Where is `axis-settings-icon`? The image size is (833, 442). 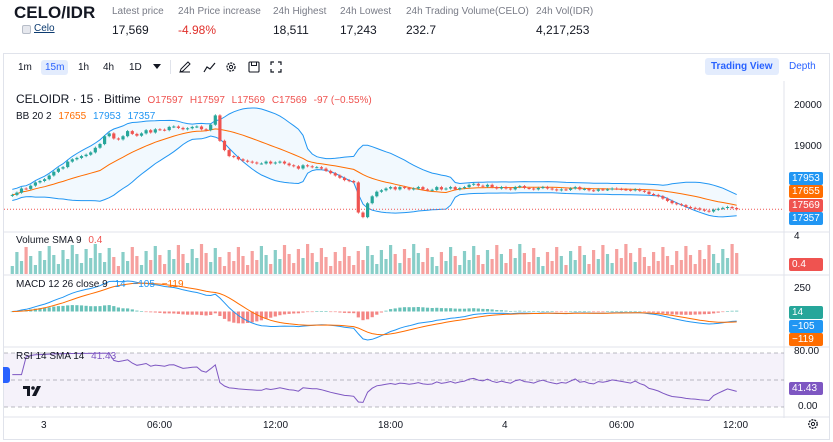
axis-settings-icon is located at coordinates (813, 425).